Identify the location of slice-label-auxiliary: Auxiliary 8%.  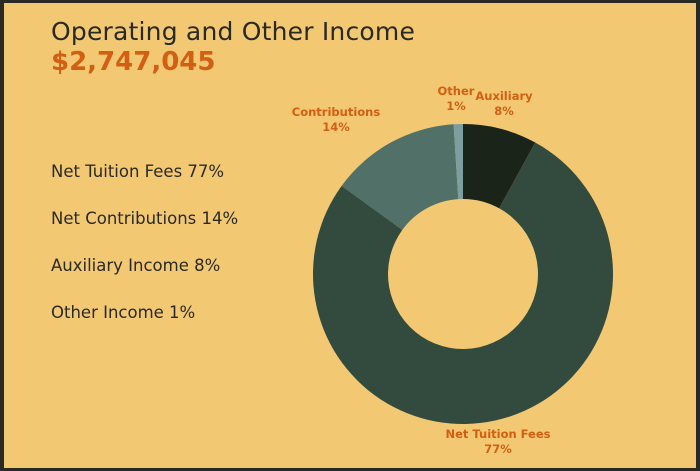
(504, 103).